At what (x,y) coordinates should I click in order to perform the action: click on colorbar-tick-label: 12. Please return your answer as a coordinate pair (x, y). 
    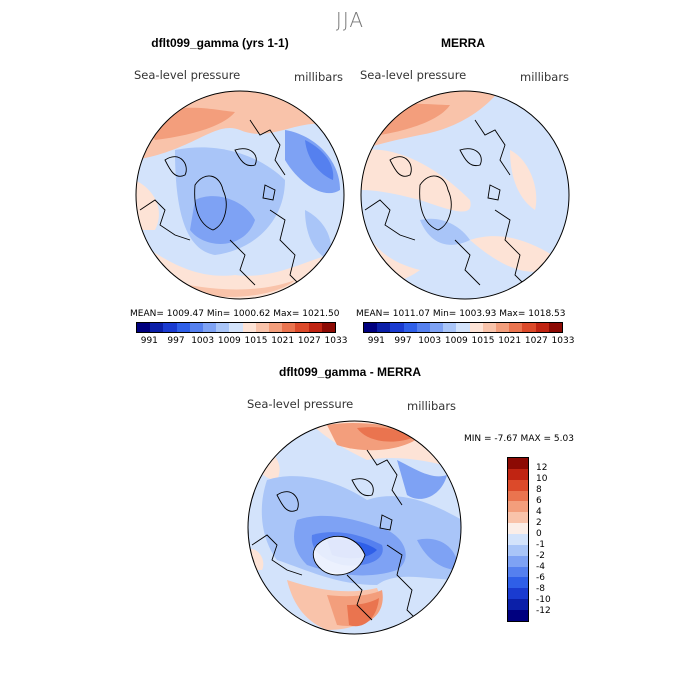
    Looking at the image, I should click on (542, 468).